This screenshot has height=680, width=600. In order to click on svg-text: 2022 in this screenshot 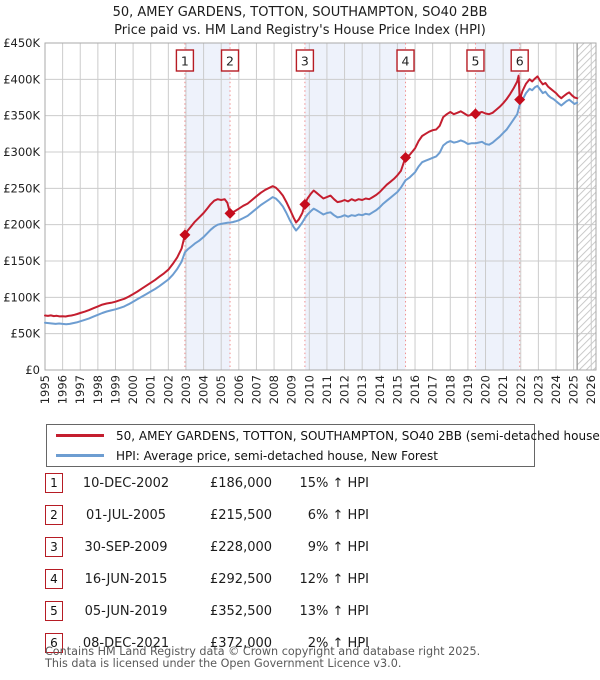, I will do `click(521, 389)`.